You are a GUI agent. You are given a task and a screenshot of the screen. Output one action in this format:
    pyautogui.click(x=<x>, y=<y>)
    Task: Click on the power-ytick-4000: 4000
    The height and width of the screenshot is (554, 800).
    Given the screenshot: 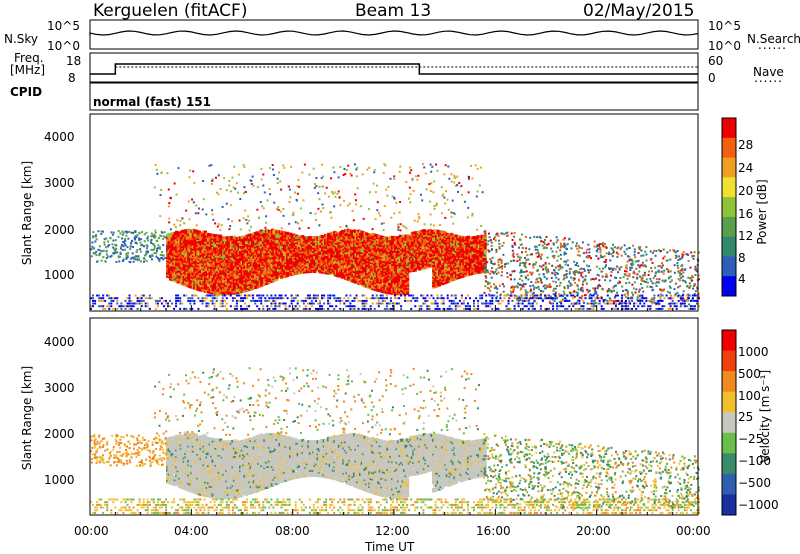 What is the action you would take?
    pyautogui.click(x=59, y=137)
    